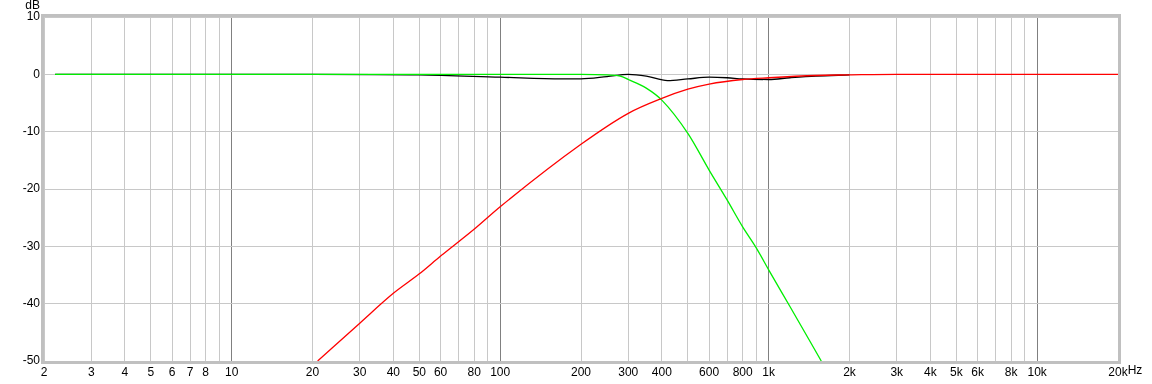  I want to click on y-tick-label: 0, so click(37, 73).